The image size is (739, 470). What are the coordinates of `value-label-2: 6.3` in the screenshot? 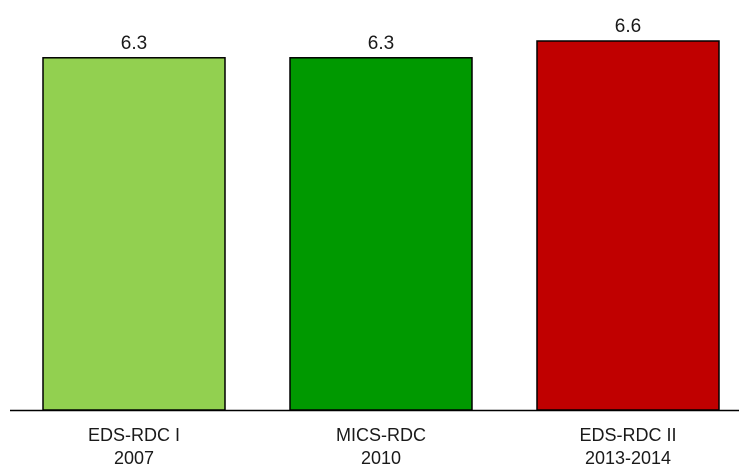 It's located at (381, 43).